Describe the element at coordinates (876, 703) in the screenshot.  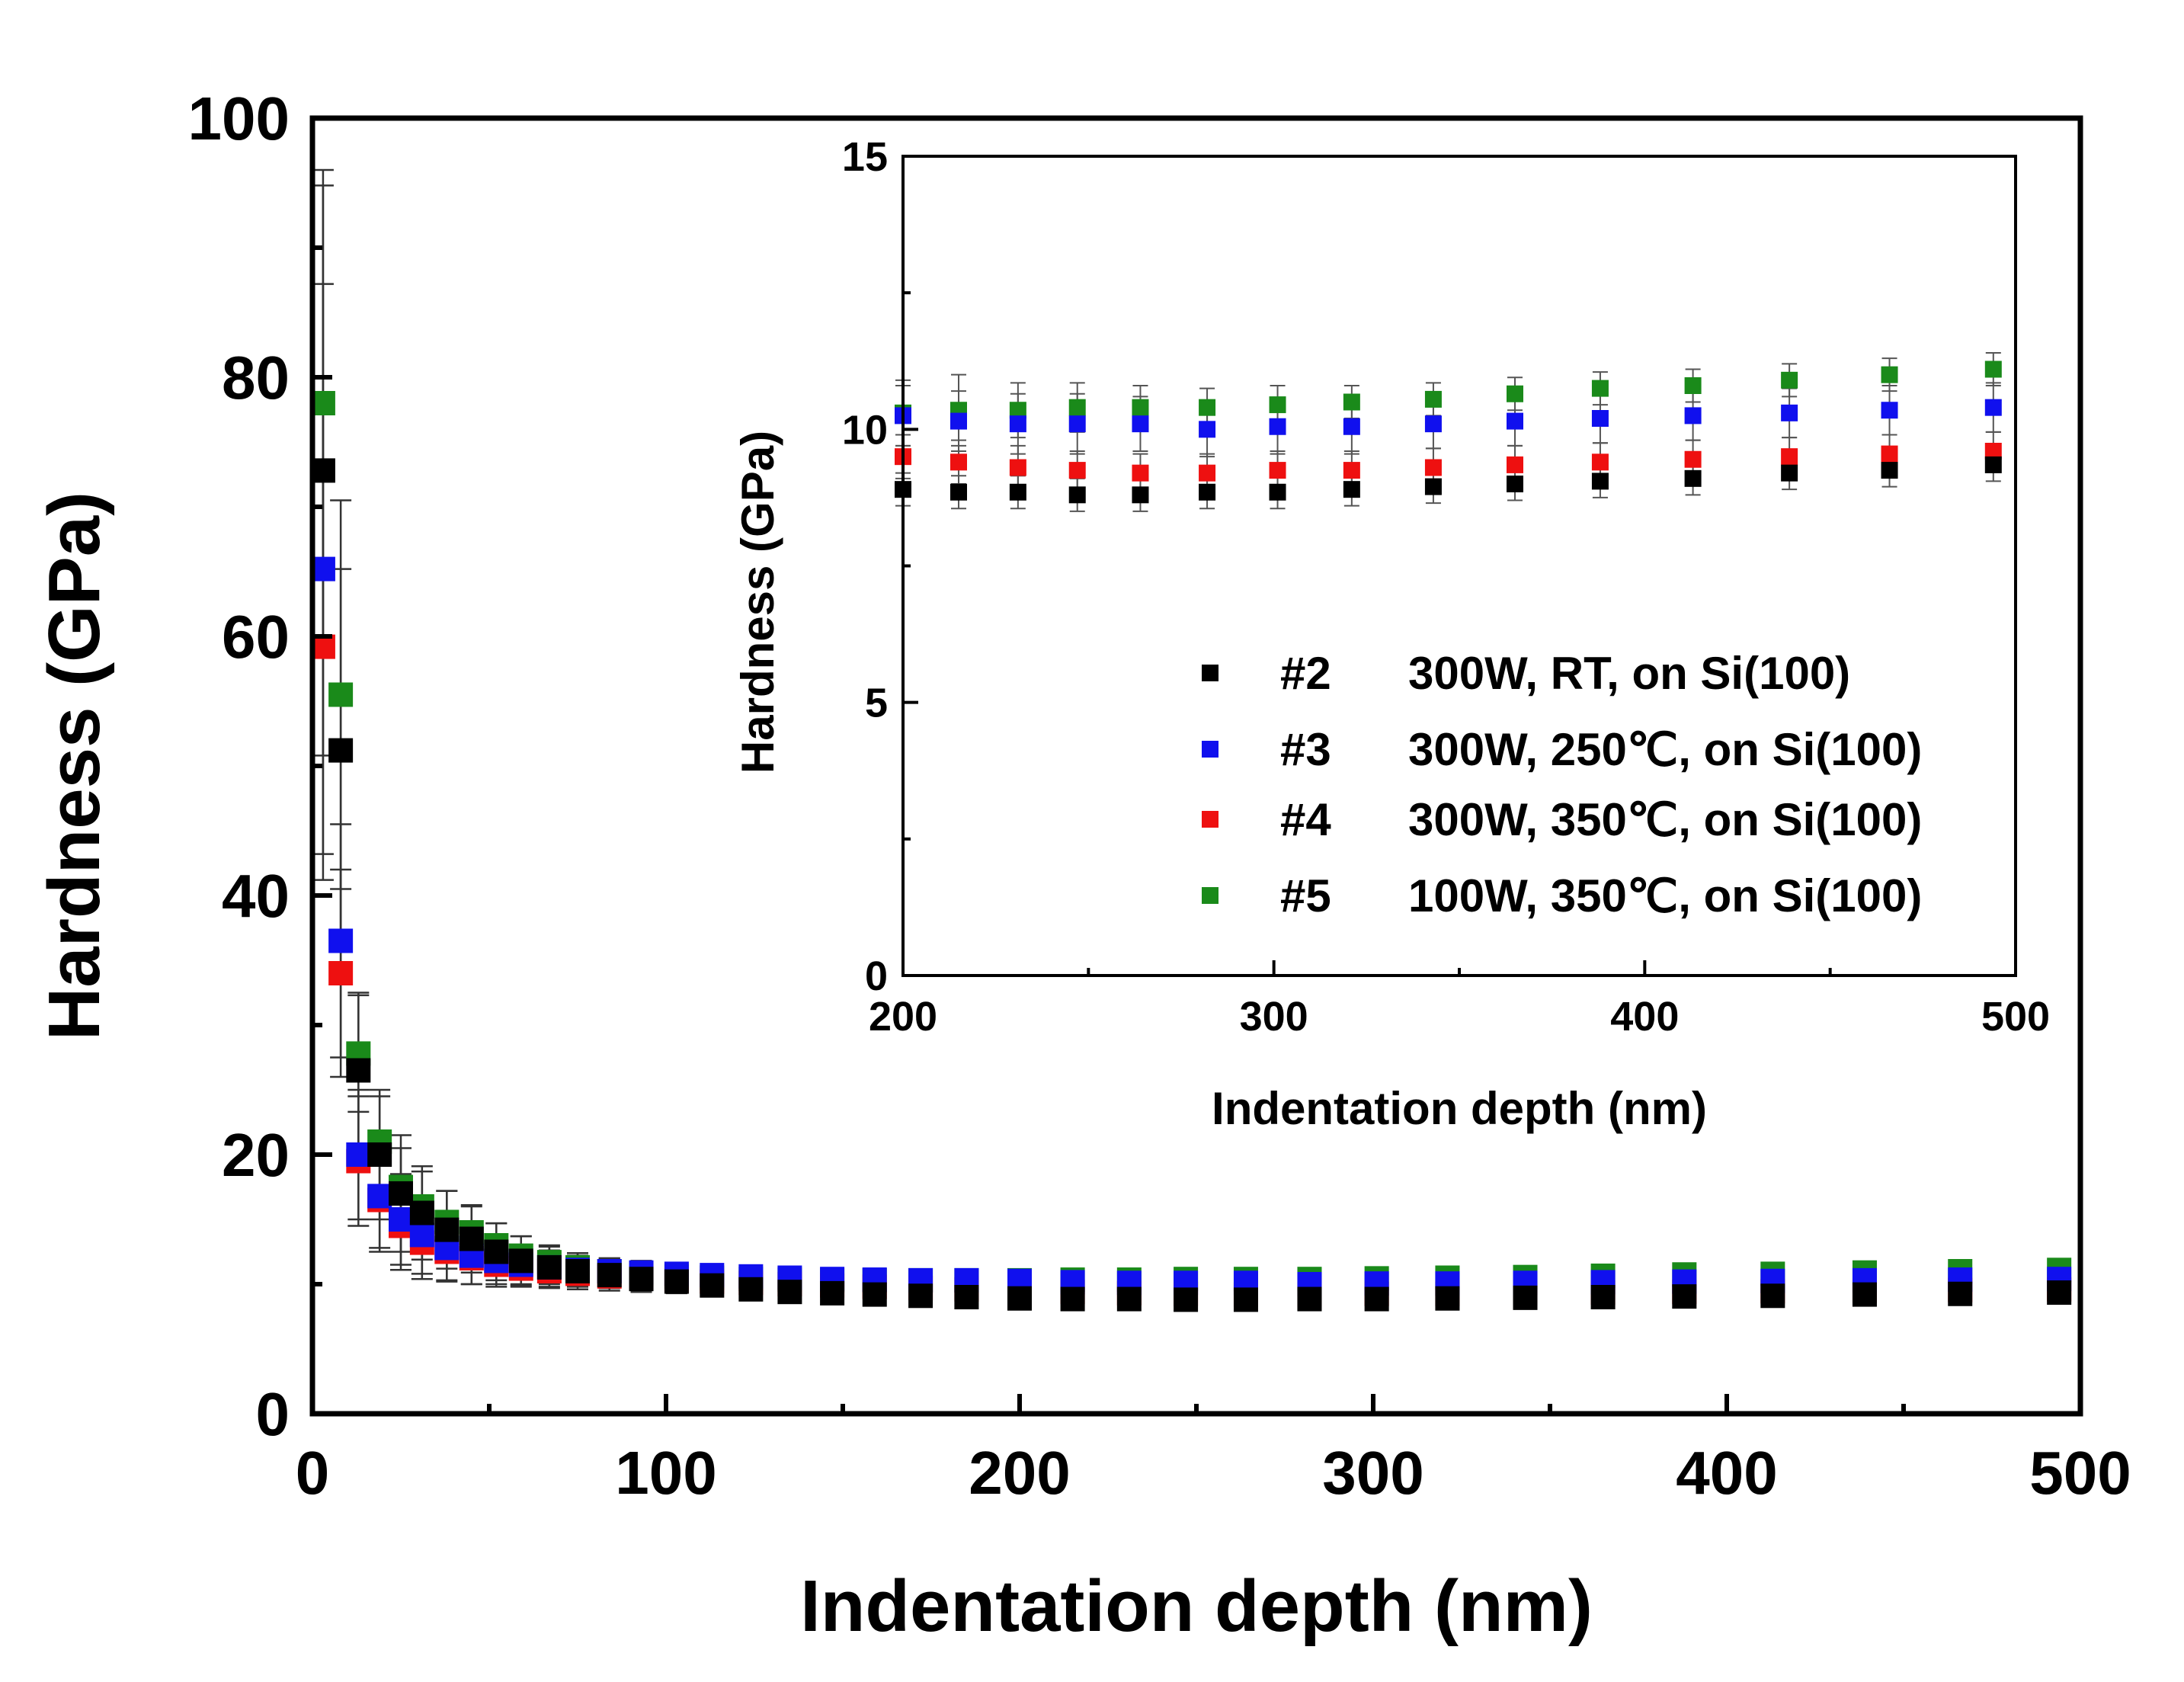
I see `y-tick-label-5: 5` at that location.